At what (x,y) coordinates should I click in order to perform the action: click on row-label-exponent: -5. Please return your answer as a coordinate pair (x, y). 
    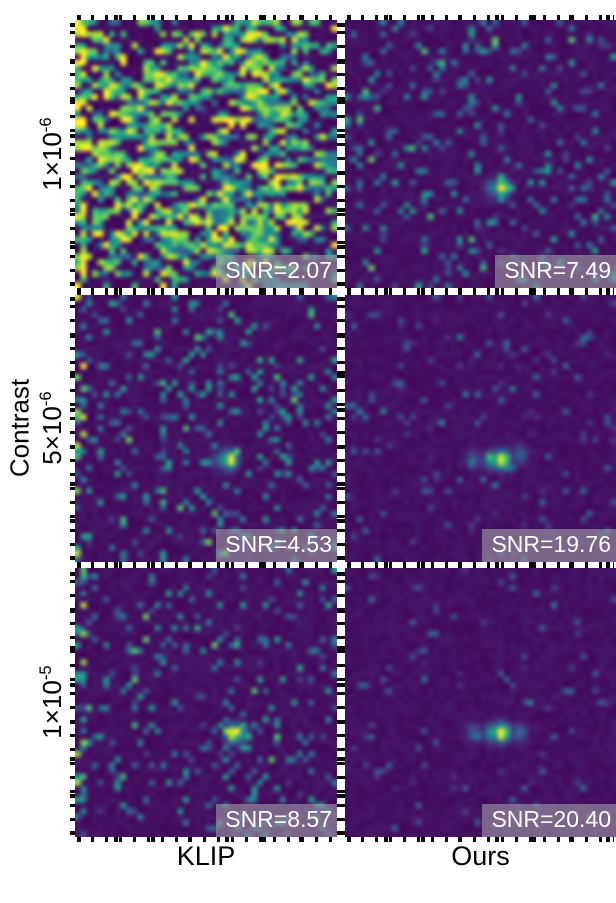
    Looking at the image, I should click on (46, 673).